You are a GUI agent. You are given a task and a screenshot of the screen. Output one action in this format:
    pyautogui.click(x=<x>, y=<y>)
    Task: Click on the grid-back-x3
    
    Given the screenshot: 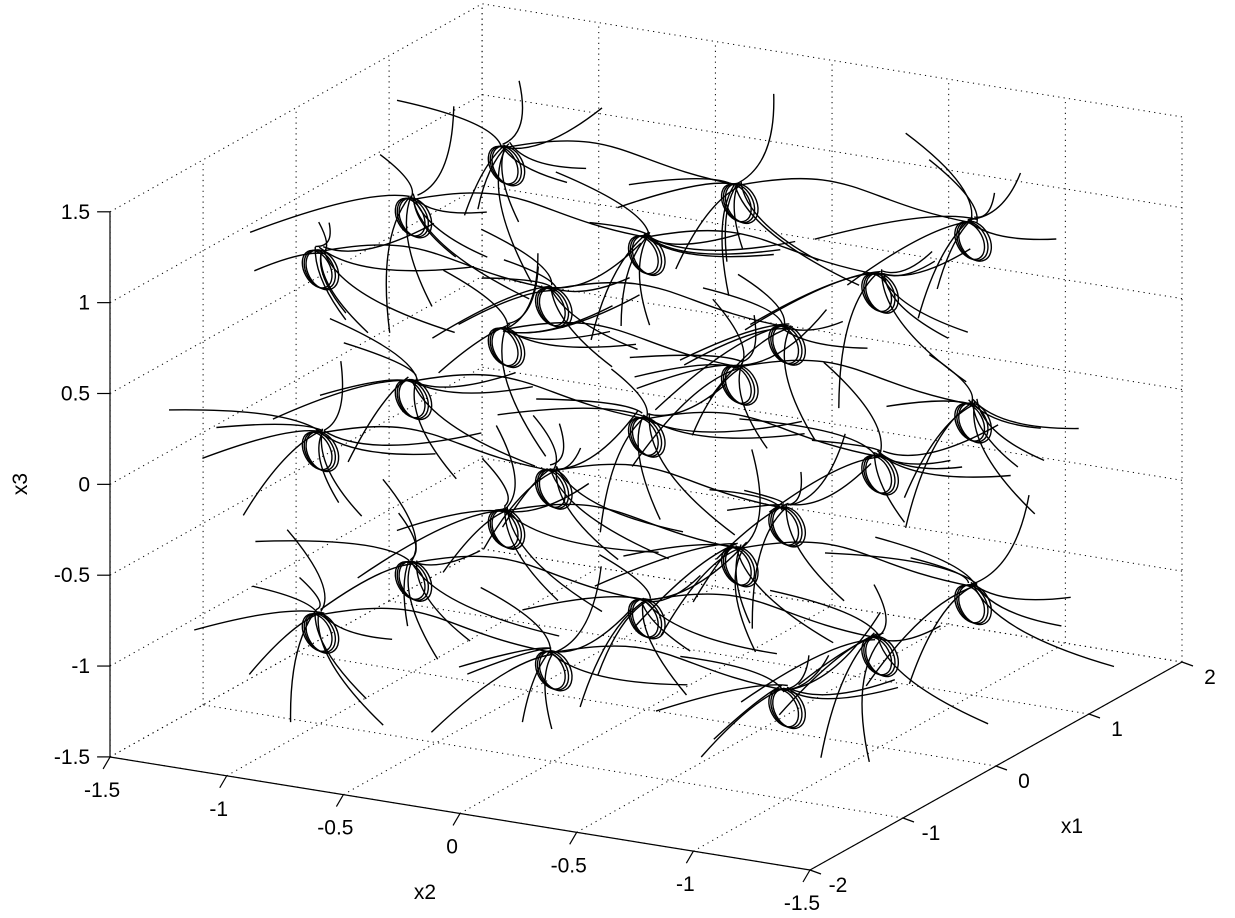 What is the action you would take?
    pyautogui.click(x=296, y=653)
    